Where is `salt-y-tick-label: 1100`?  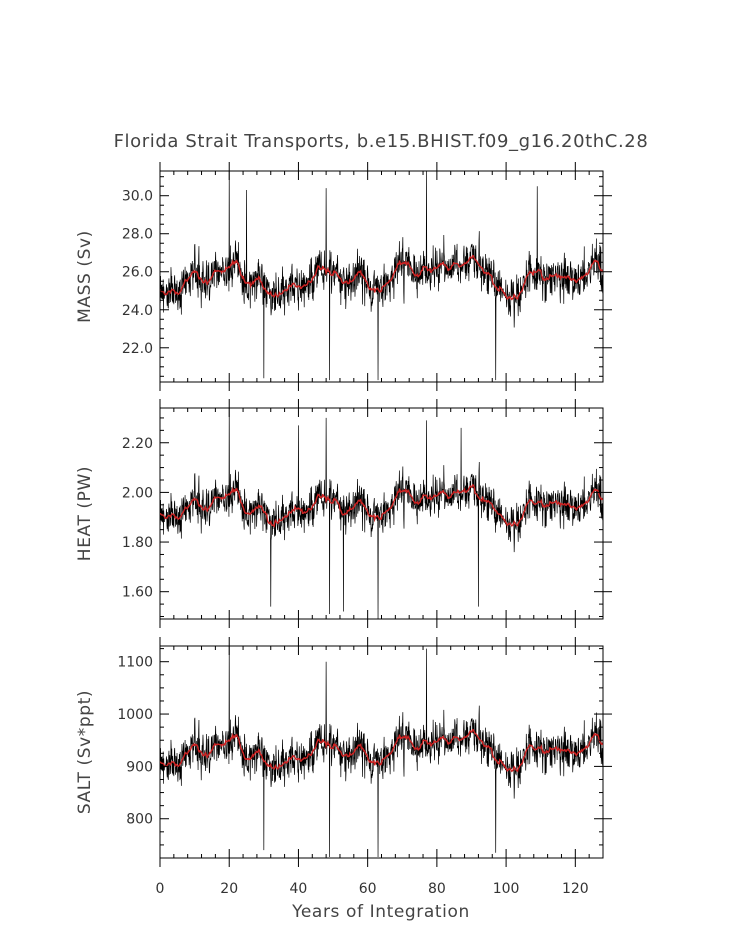 salt-y-tick-label: 1100 is located at coordinates (135, 663).